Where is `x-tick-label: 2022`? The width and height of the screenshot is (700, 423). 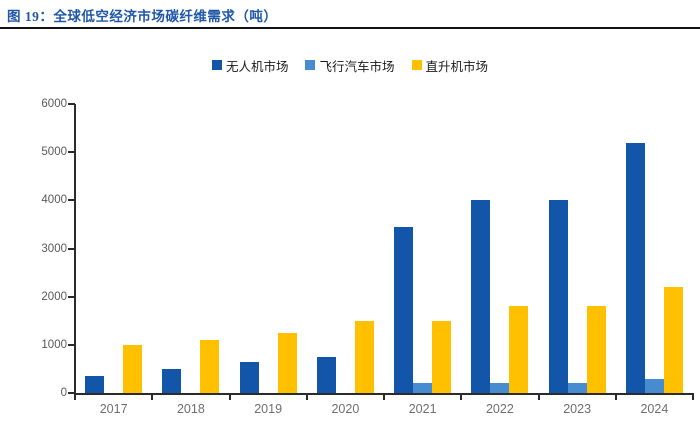
x-tick-label: 2022 is located at coordinates (499, 409).